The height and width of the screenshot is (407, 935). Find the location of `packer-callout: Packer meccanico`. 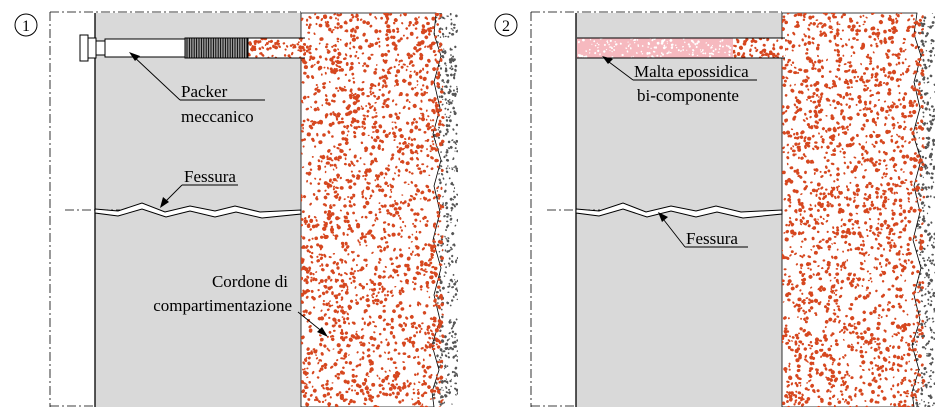

packer-callout: Packer meccanico is located at coordinates (197, 89).